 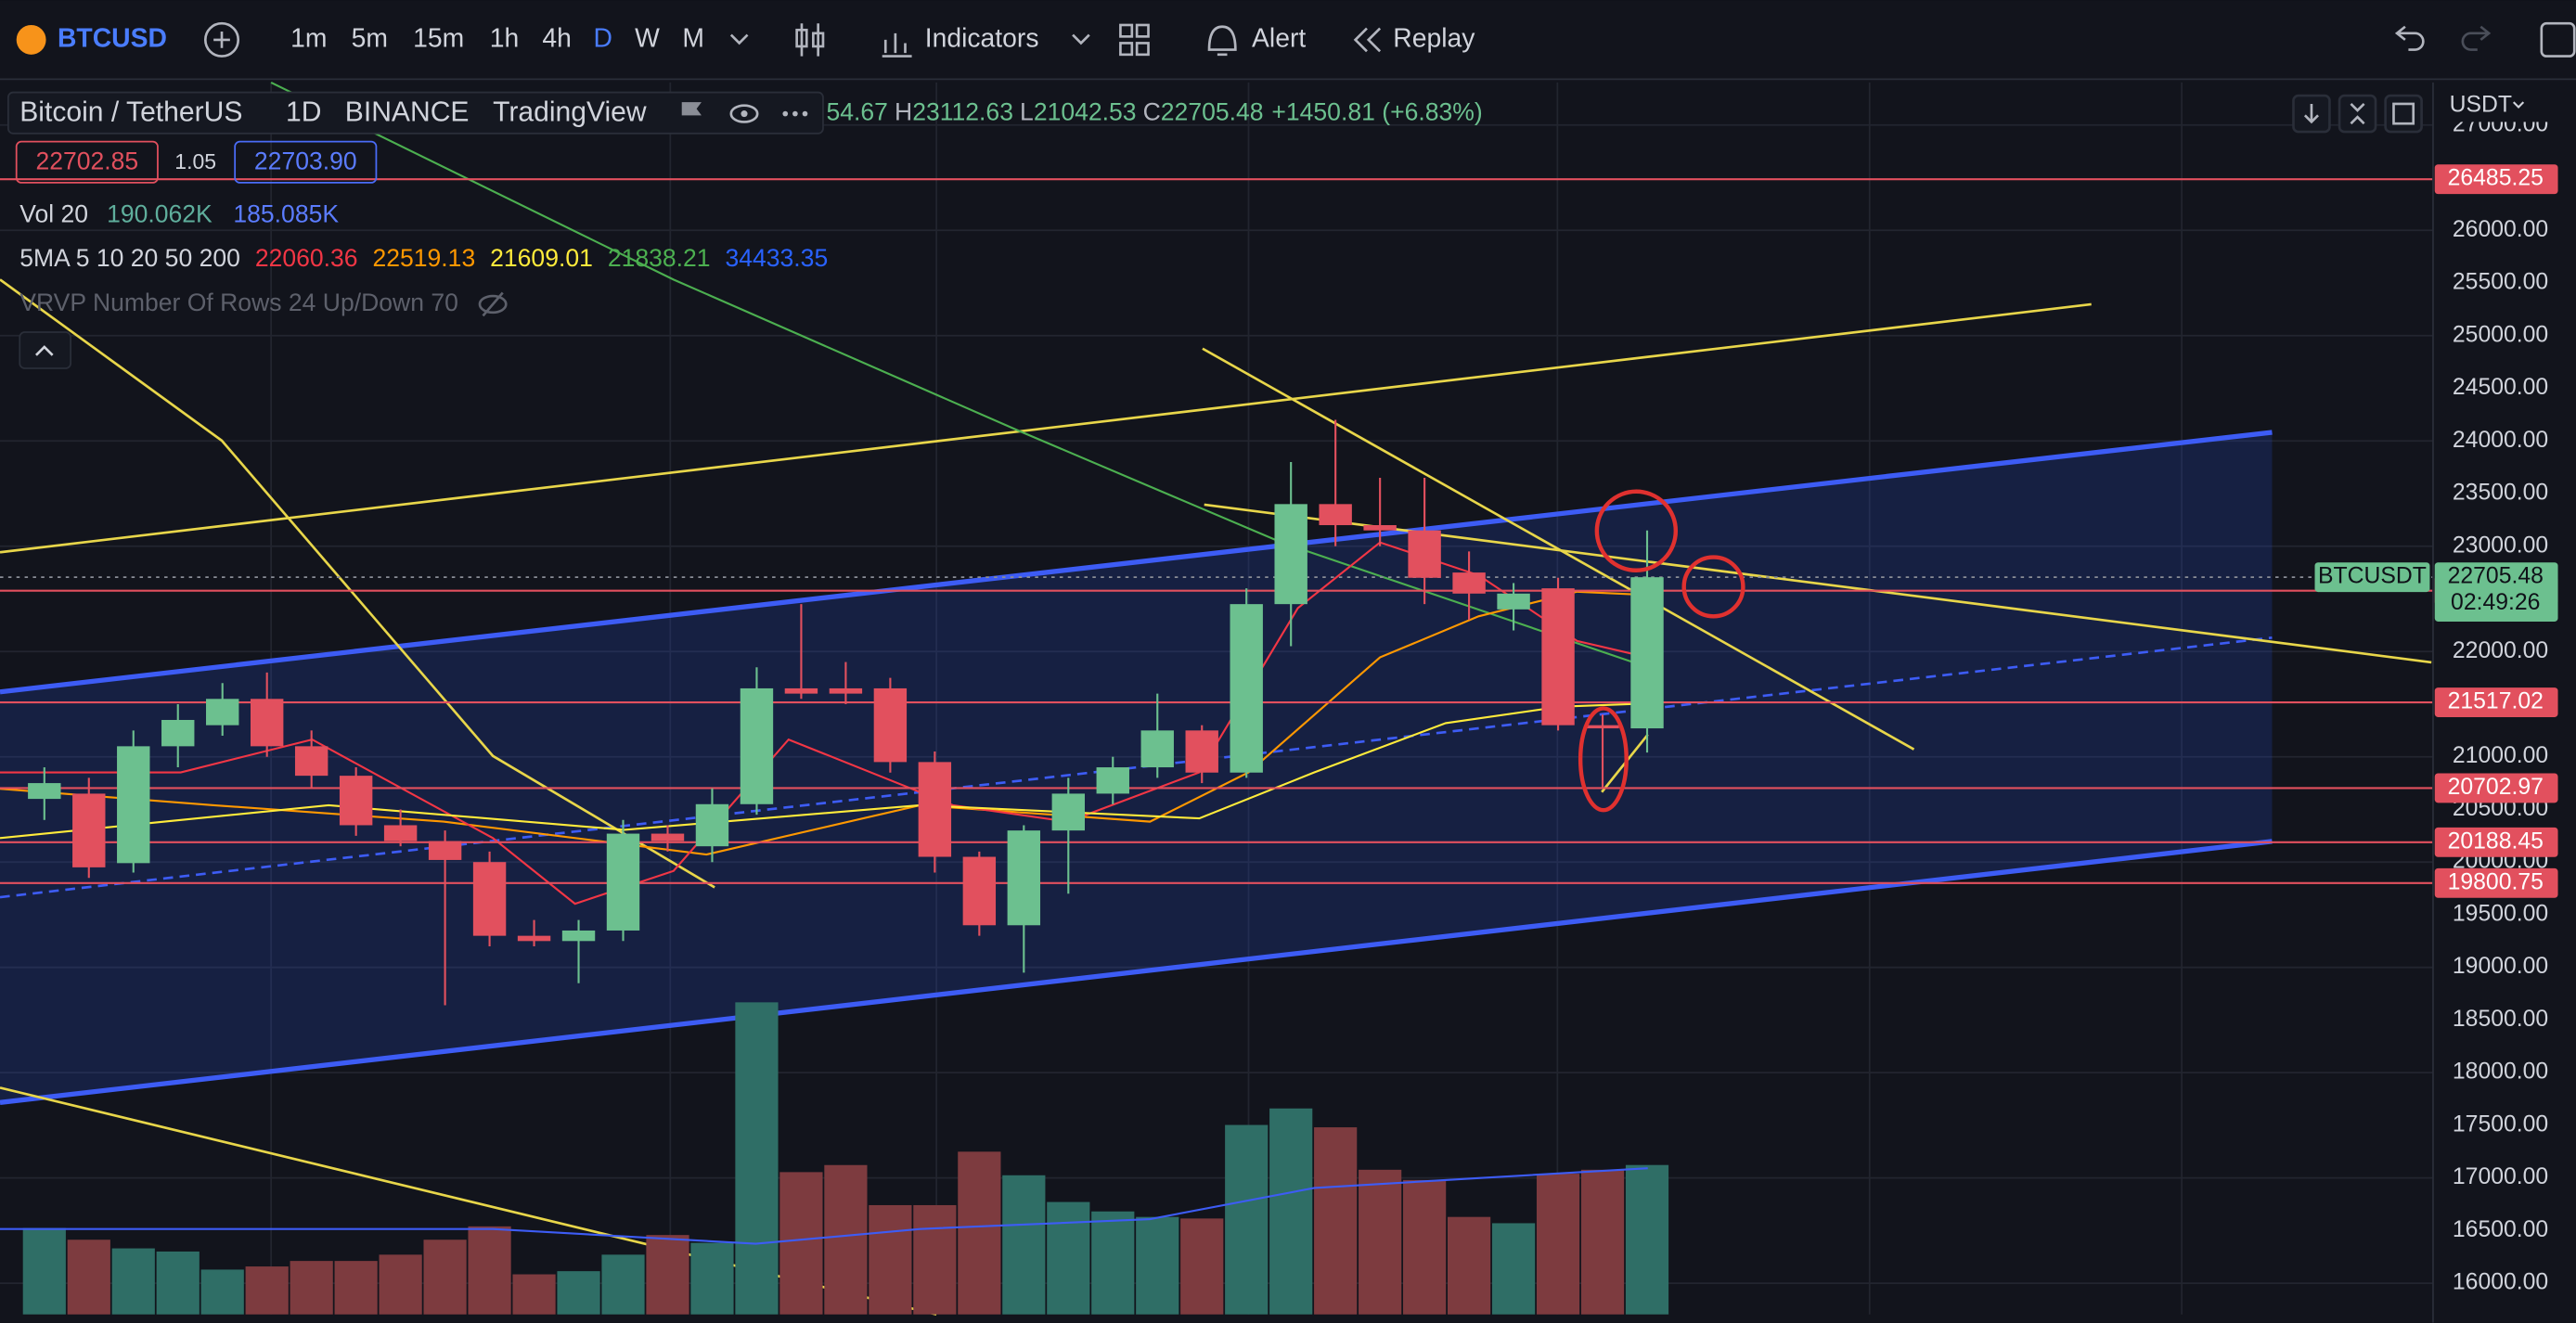 What do you see at coordinates (2500, 913) in the screenshot?
I see `y-tick-label: 19500.00` at bounding box center [2500, 913].